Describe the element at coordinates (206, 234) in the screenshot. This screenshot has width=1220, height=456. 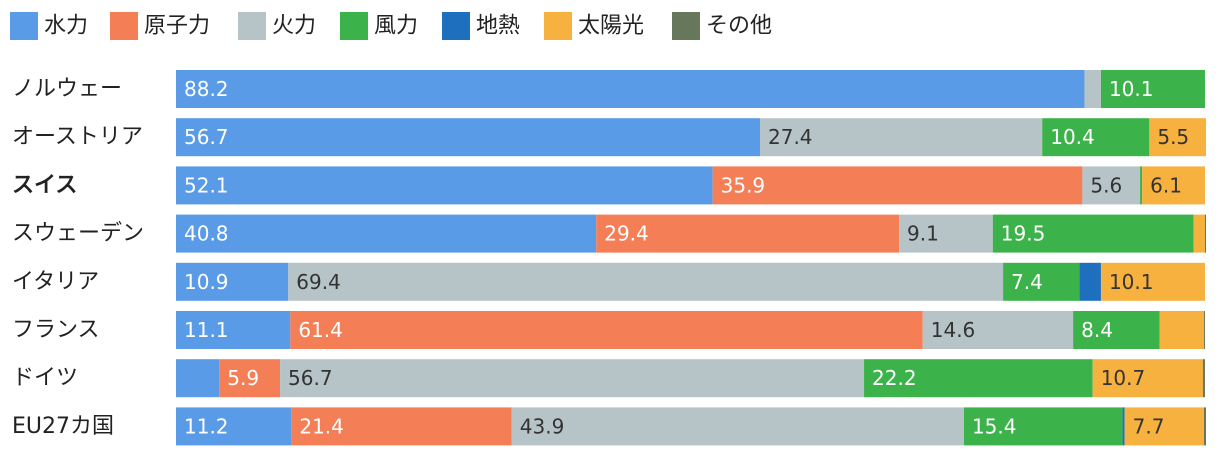
I see `data-label-3-0: 40.8` at that location.